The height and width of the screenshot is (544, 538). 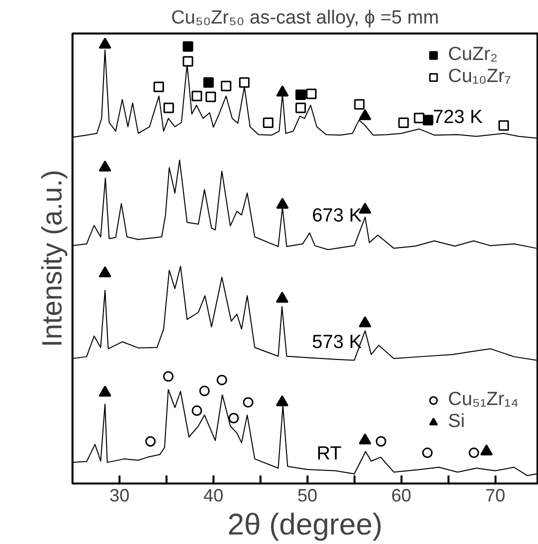 I want to click on series-label: 723 K, so click(x=457, y=117).